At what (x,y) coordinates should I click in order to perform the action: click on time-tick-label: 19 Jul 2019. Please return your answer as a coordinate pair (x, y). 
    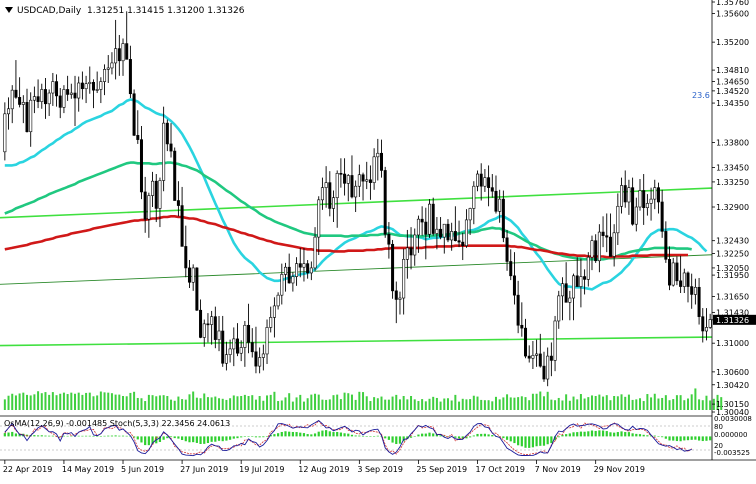
    Looking at the image, I should click on (261, 469).